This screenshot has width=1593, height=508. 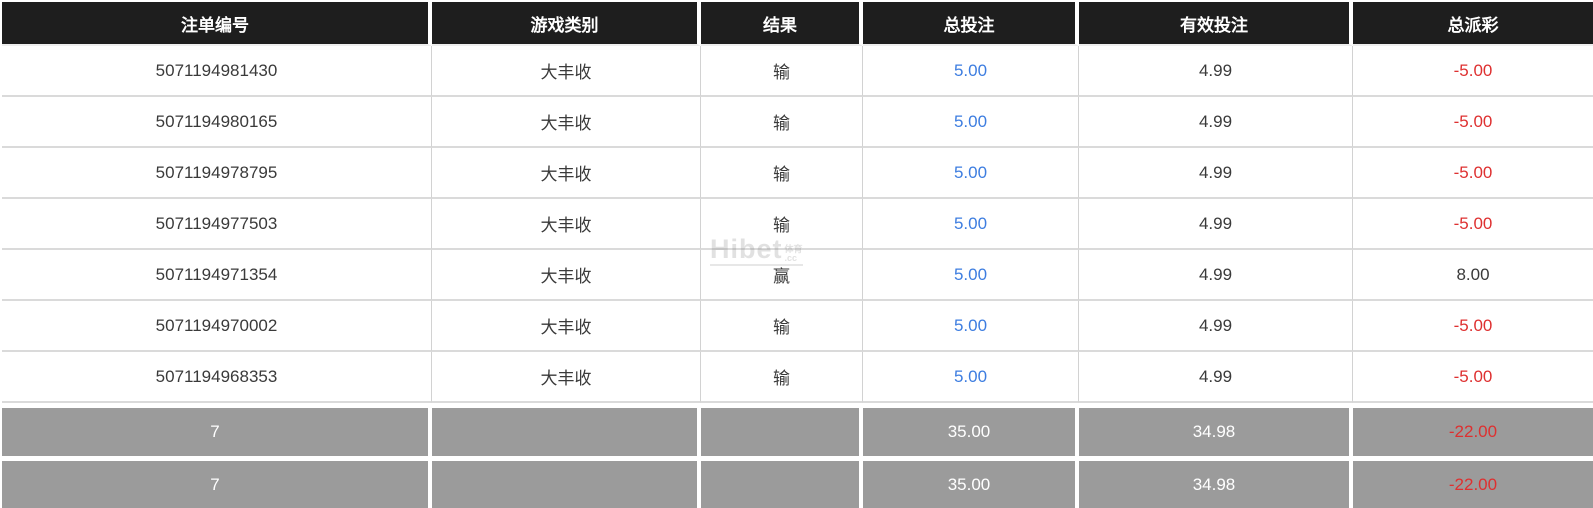 I want to click on header-cell-order-id: 注单编号, so click(x=217, y=24).